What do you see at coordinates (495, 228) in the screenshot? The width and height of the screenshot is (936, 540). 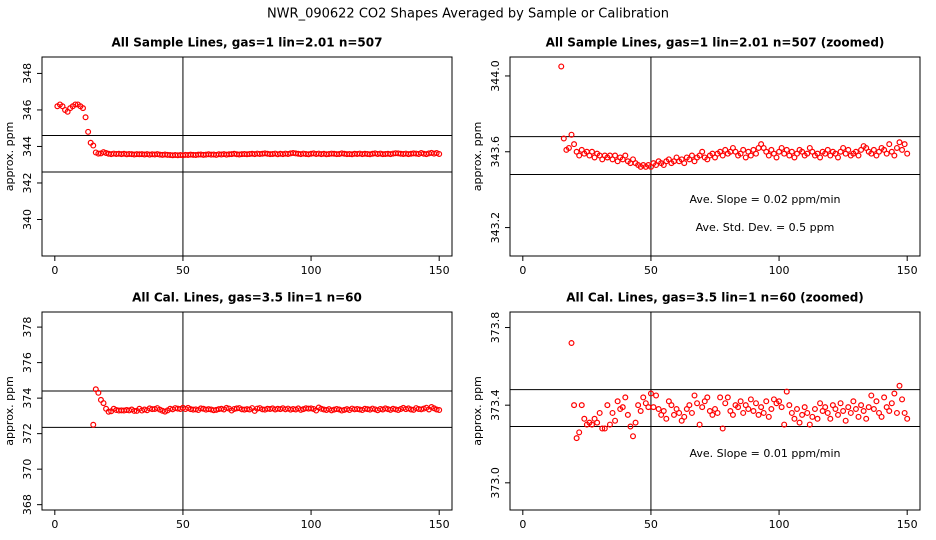 I see `y-tick-label: 343.2` at bounding box center [495, 228].